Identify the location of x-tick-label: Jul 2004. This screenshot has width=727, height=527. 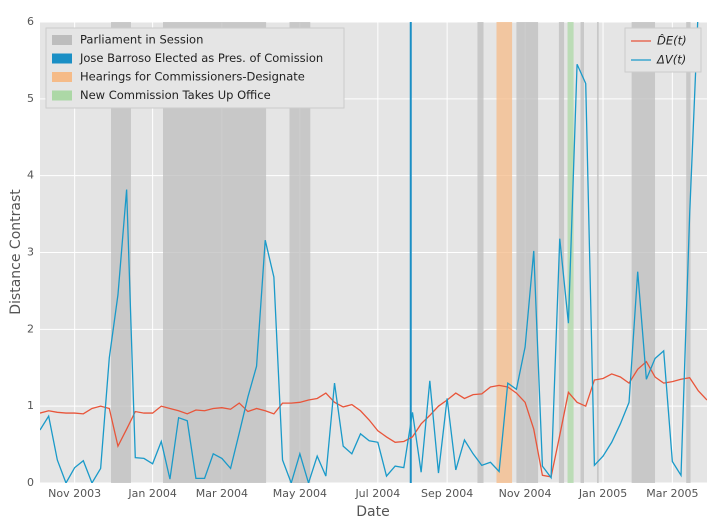
(377, 493).